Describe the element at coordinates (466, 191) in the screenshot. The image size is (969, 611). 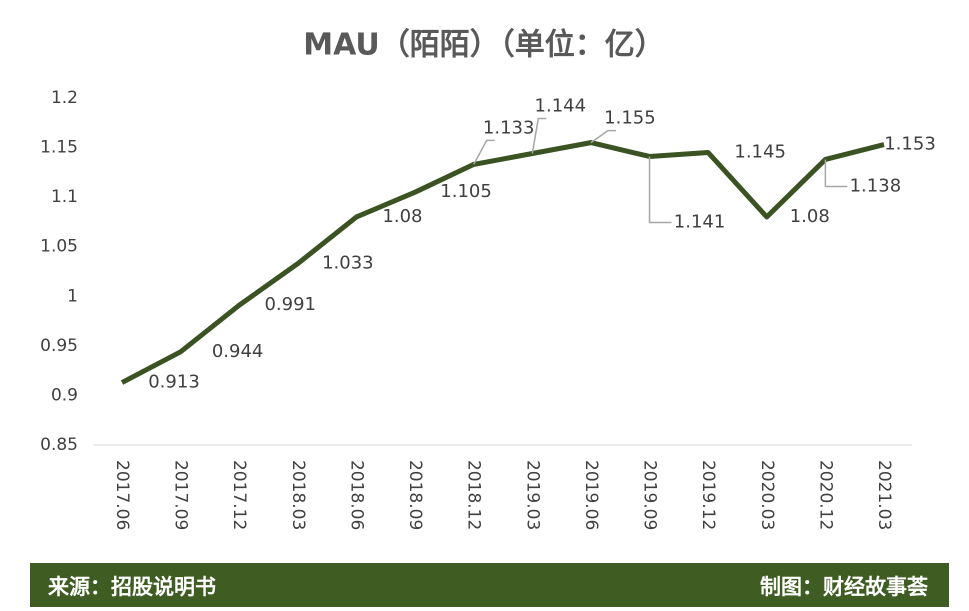
I see `data-label: 1.105` at that location.